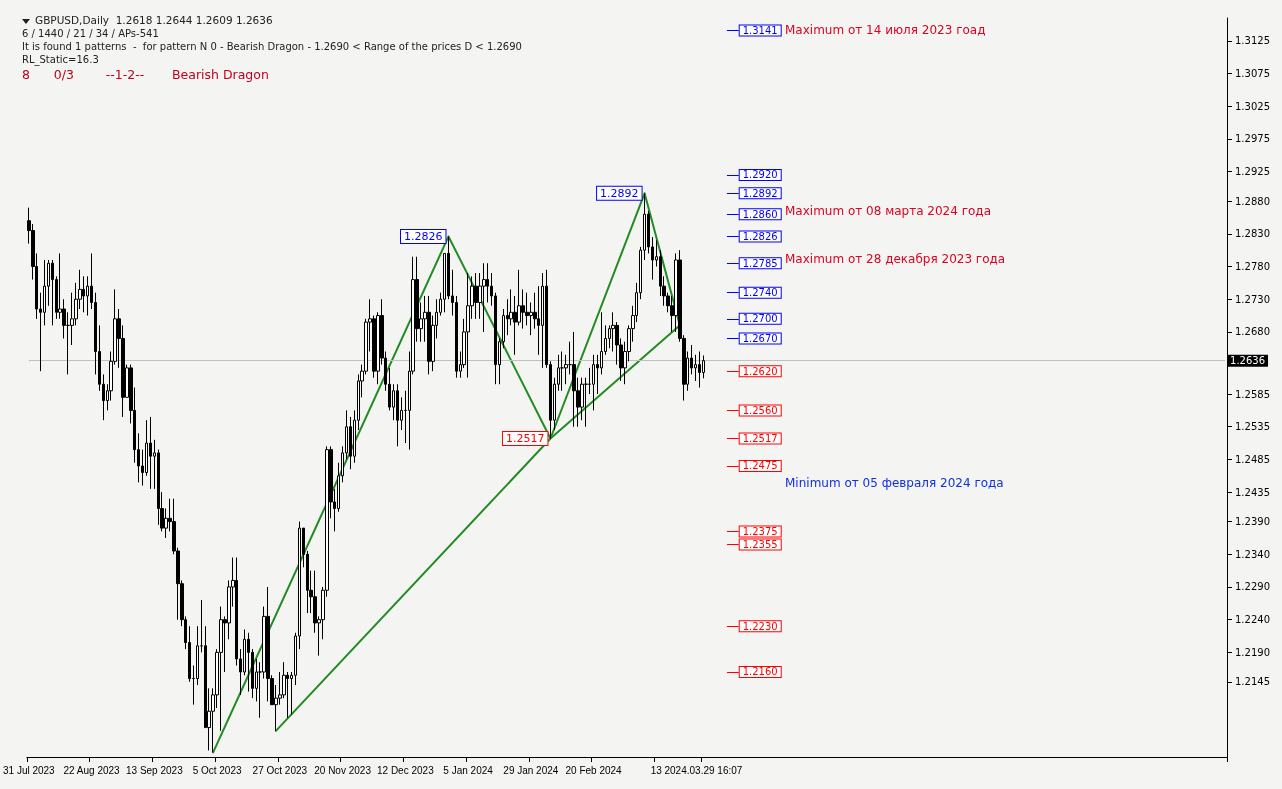 The image size is (1282, 789). Describe the element at coordinates (894, 483) in the screenshot. I see `annotation: Minimum от 05 февраля 2024 года` at that location.